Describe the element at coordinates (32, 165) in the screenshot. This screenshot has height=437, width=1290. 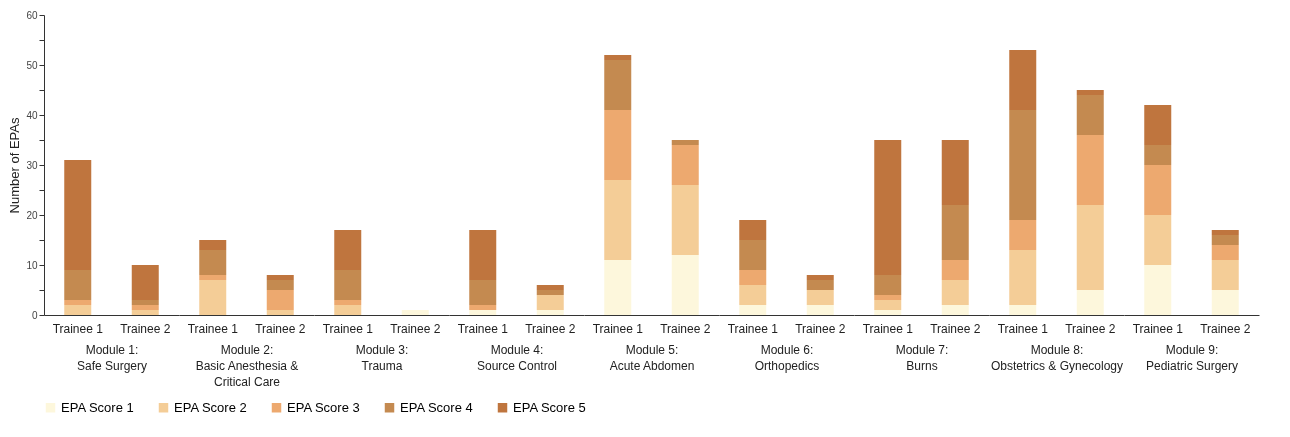
I see `y-tick-label: 30` at that location.